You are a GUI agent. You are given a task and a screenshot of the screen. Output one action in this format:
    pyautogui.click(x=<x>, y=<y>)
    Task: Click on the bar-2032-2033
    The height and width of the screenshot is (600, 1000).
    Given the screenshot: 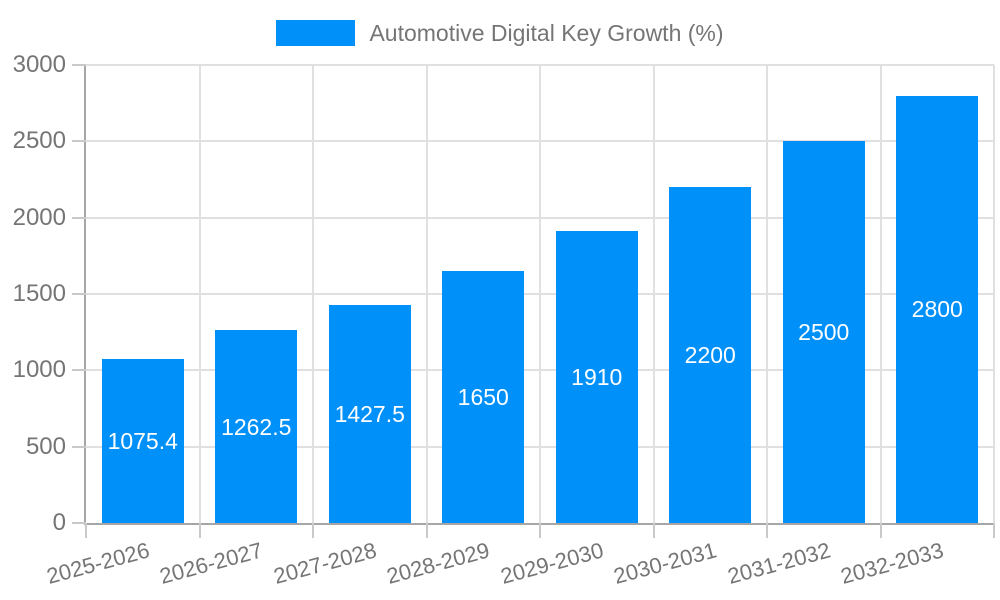 What is the action you would take?
    pyautogui.click(x=937, y=309)
    